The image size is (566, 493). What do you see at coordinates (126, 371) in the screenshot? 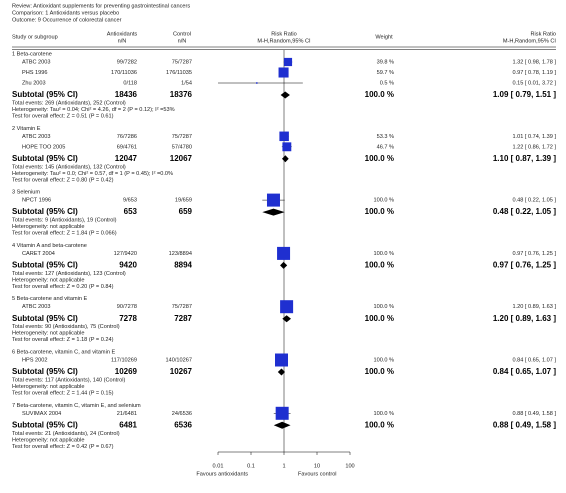
I see `subtotal-antioxidants: 10269` at bounding box center [126, 371].